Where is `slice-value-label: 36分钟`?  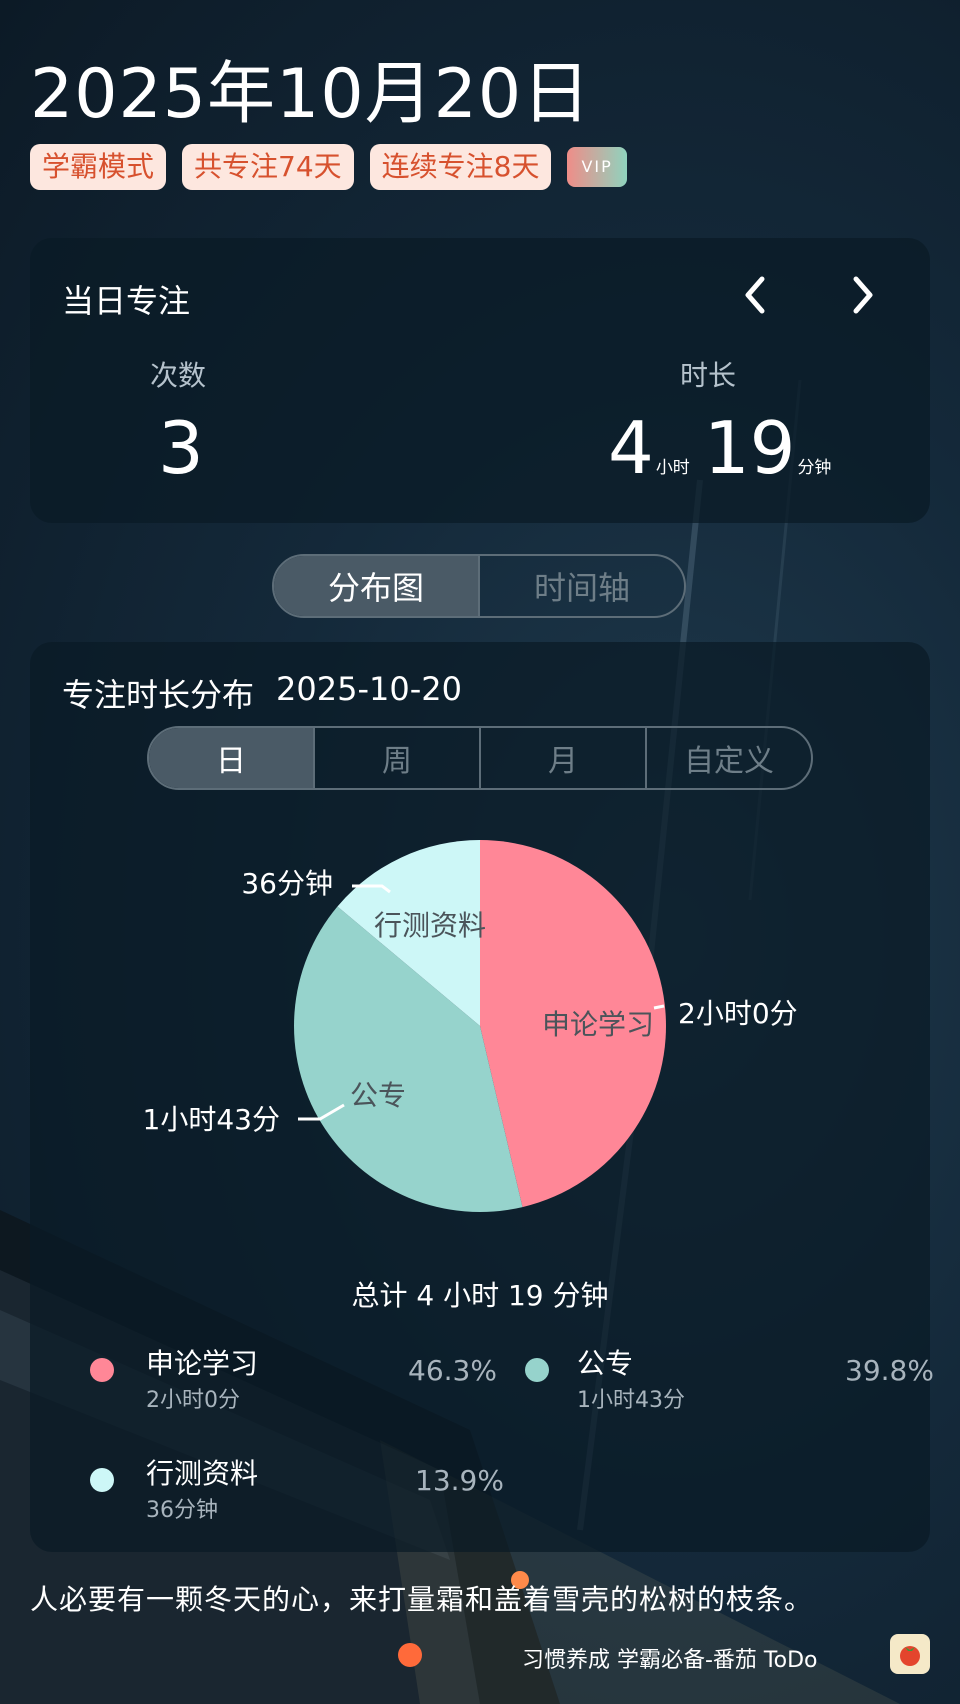 slice-value-label: 36分钟 is located at coordinates (287, 883).